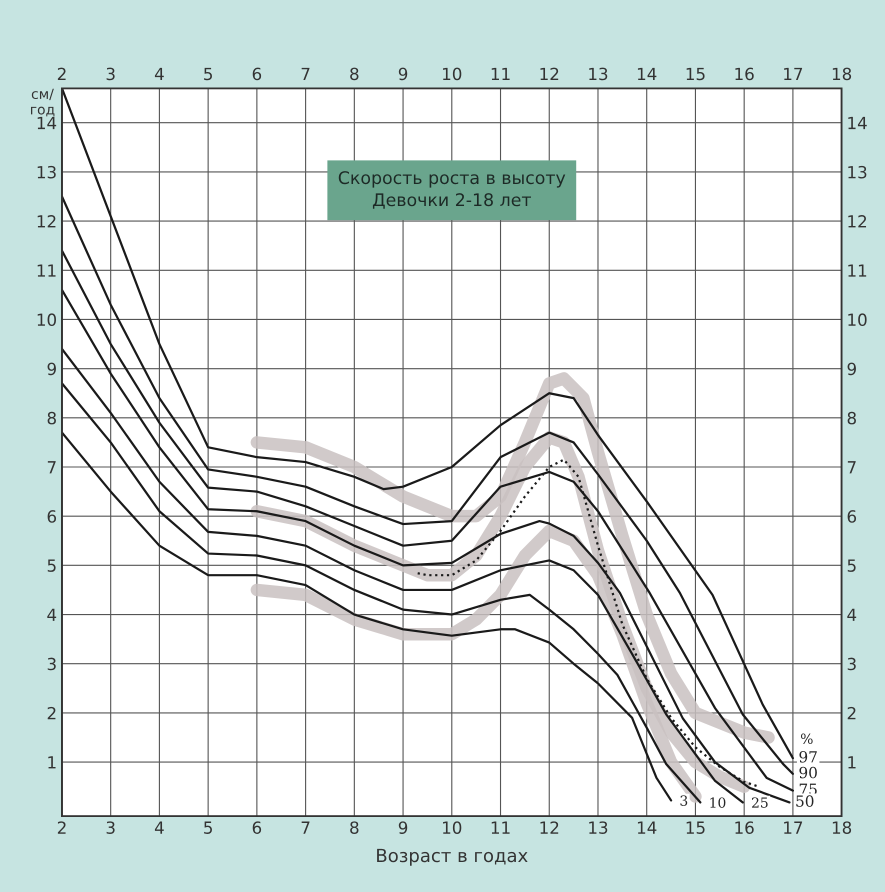 This screenshot has height=892, width=885. I want to click on series-label: 50, so click(805, 801).